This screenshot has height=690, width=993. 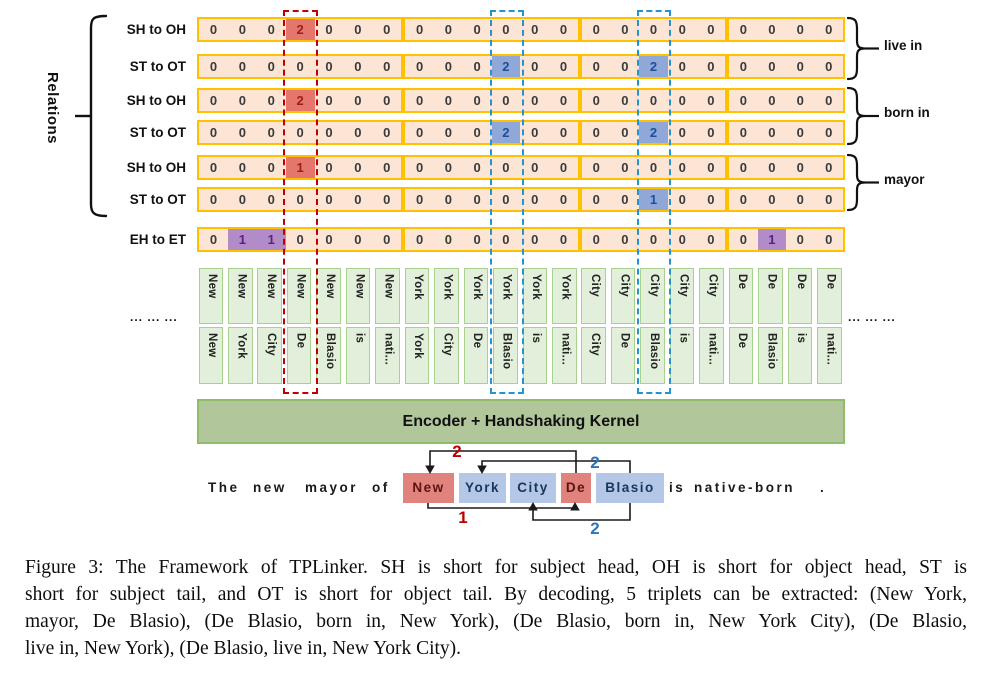 I want to click on token-top-15: City, so click(x=652, y=296).